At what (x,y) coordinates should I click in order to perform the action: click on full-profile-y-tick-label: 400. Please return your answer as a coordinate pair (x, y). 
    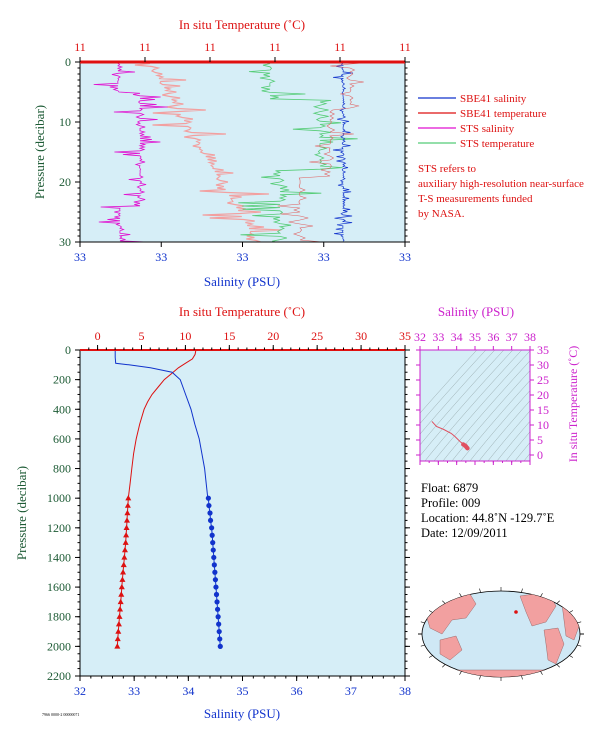
    Looking at the image, I should click on (62, 409).